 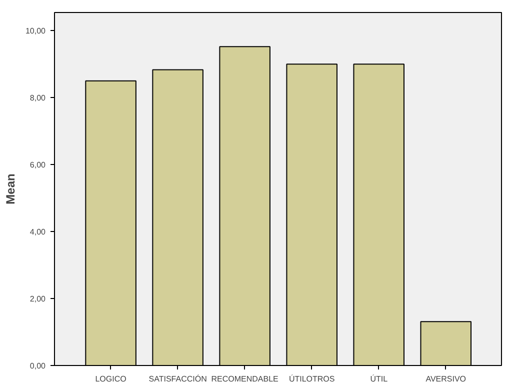 I want to click on x-tick-label: RECOMENDABLE, so click(x=244, y=379).